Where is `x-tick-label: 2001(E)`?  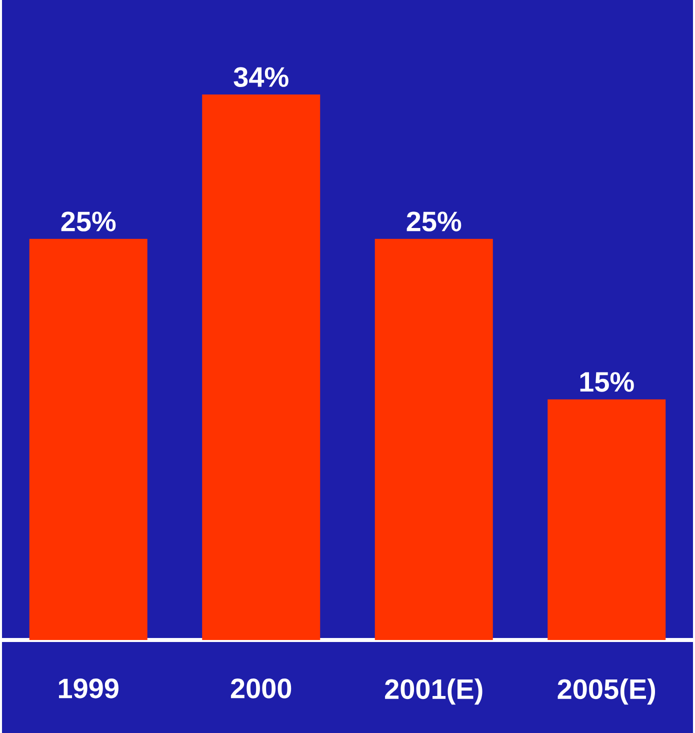 x-tick-label: 2001(E) is located at coordinates (433, 691).